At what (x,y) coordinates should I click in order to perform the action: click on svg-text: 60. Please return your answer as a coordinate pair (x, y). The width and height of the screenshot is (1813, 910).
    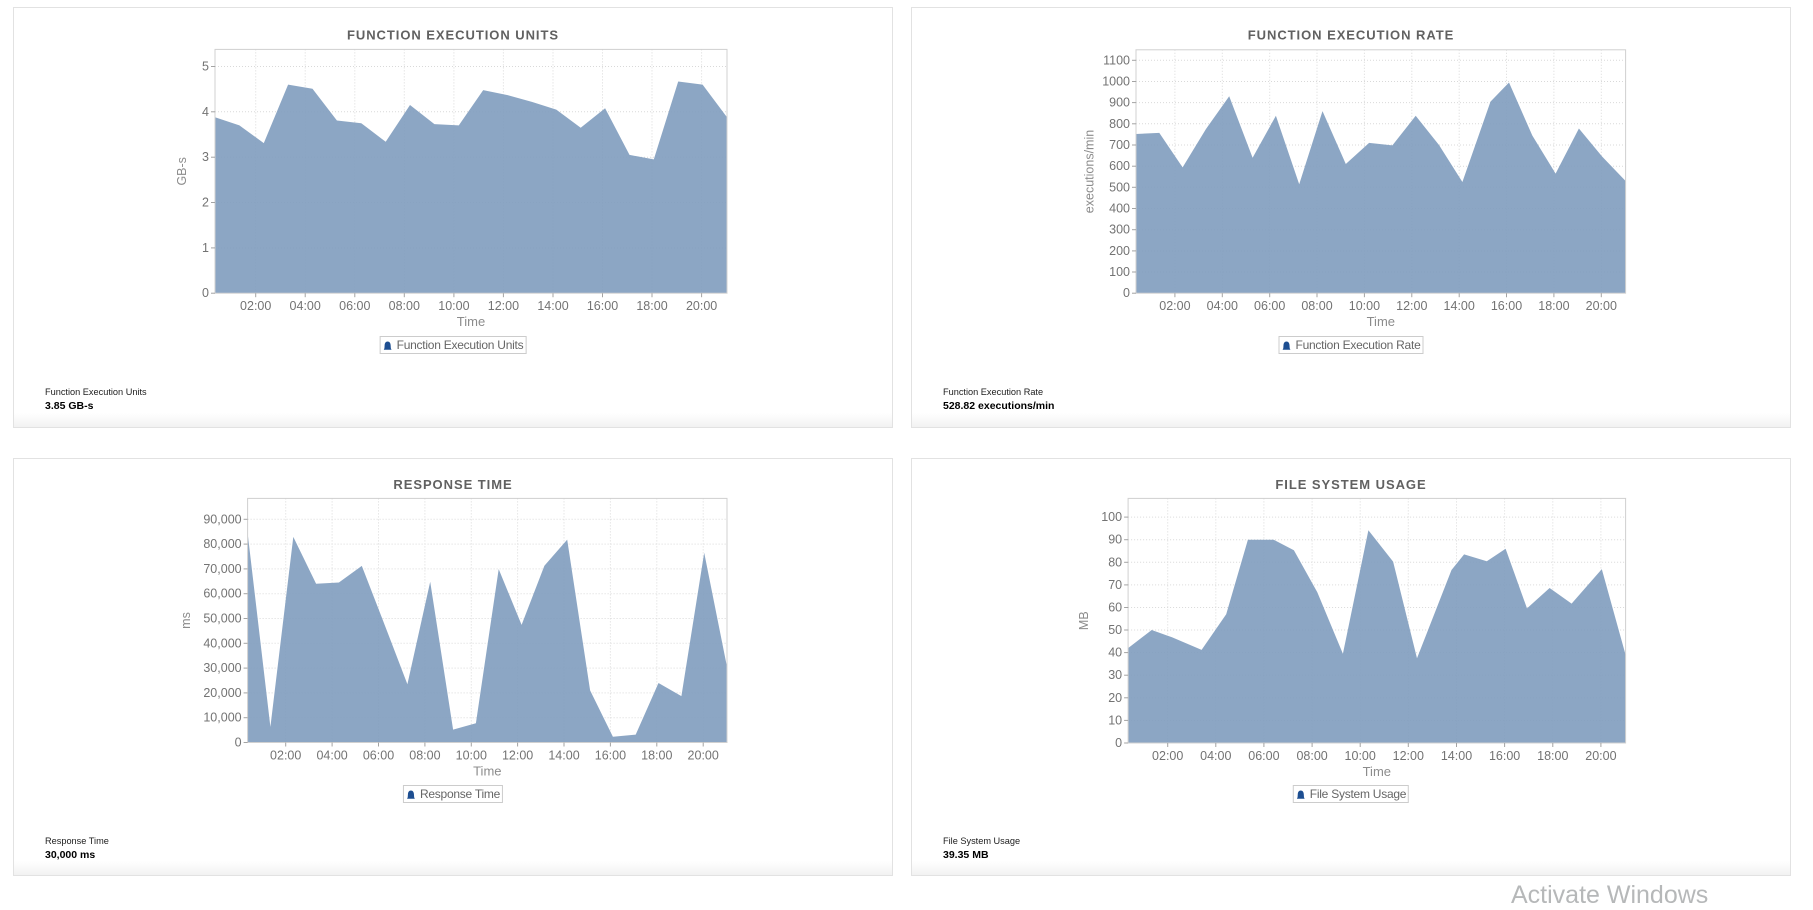
    Looking at the image, I should click on (1115, 608).